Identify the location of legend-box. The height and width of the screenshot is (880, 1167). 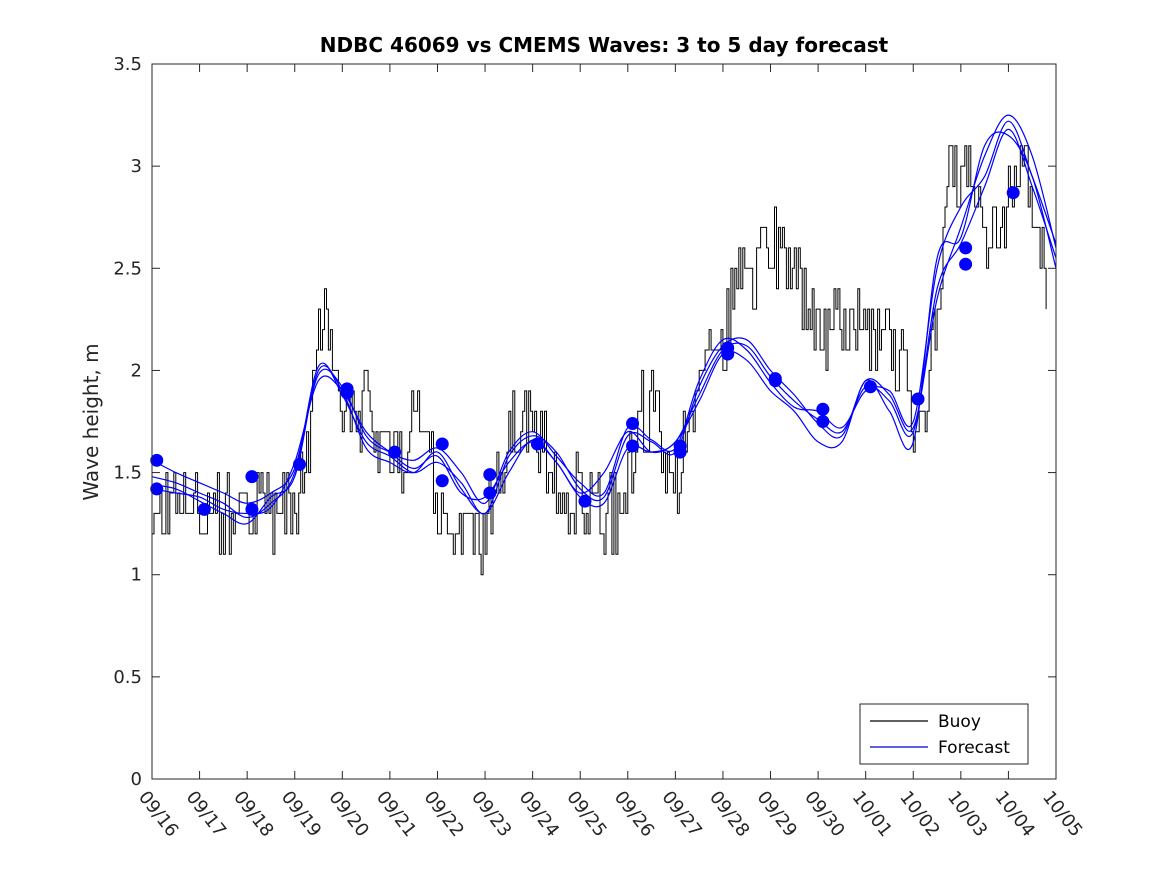
(944, 734).